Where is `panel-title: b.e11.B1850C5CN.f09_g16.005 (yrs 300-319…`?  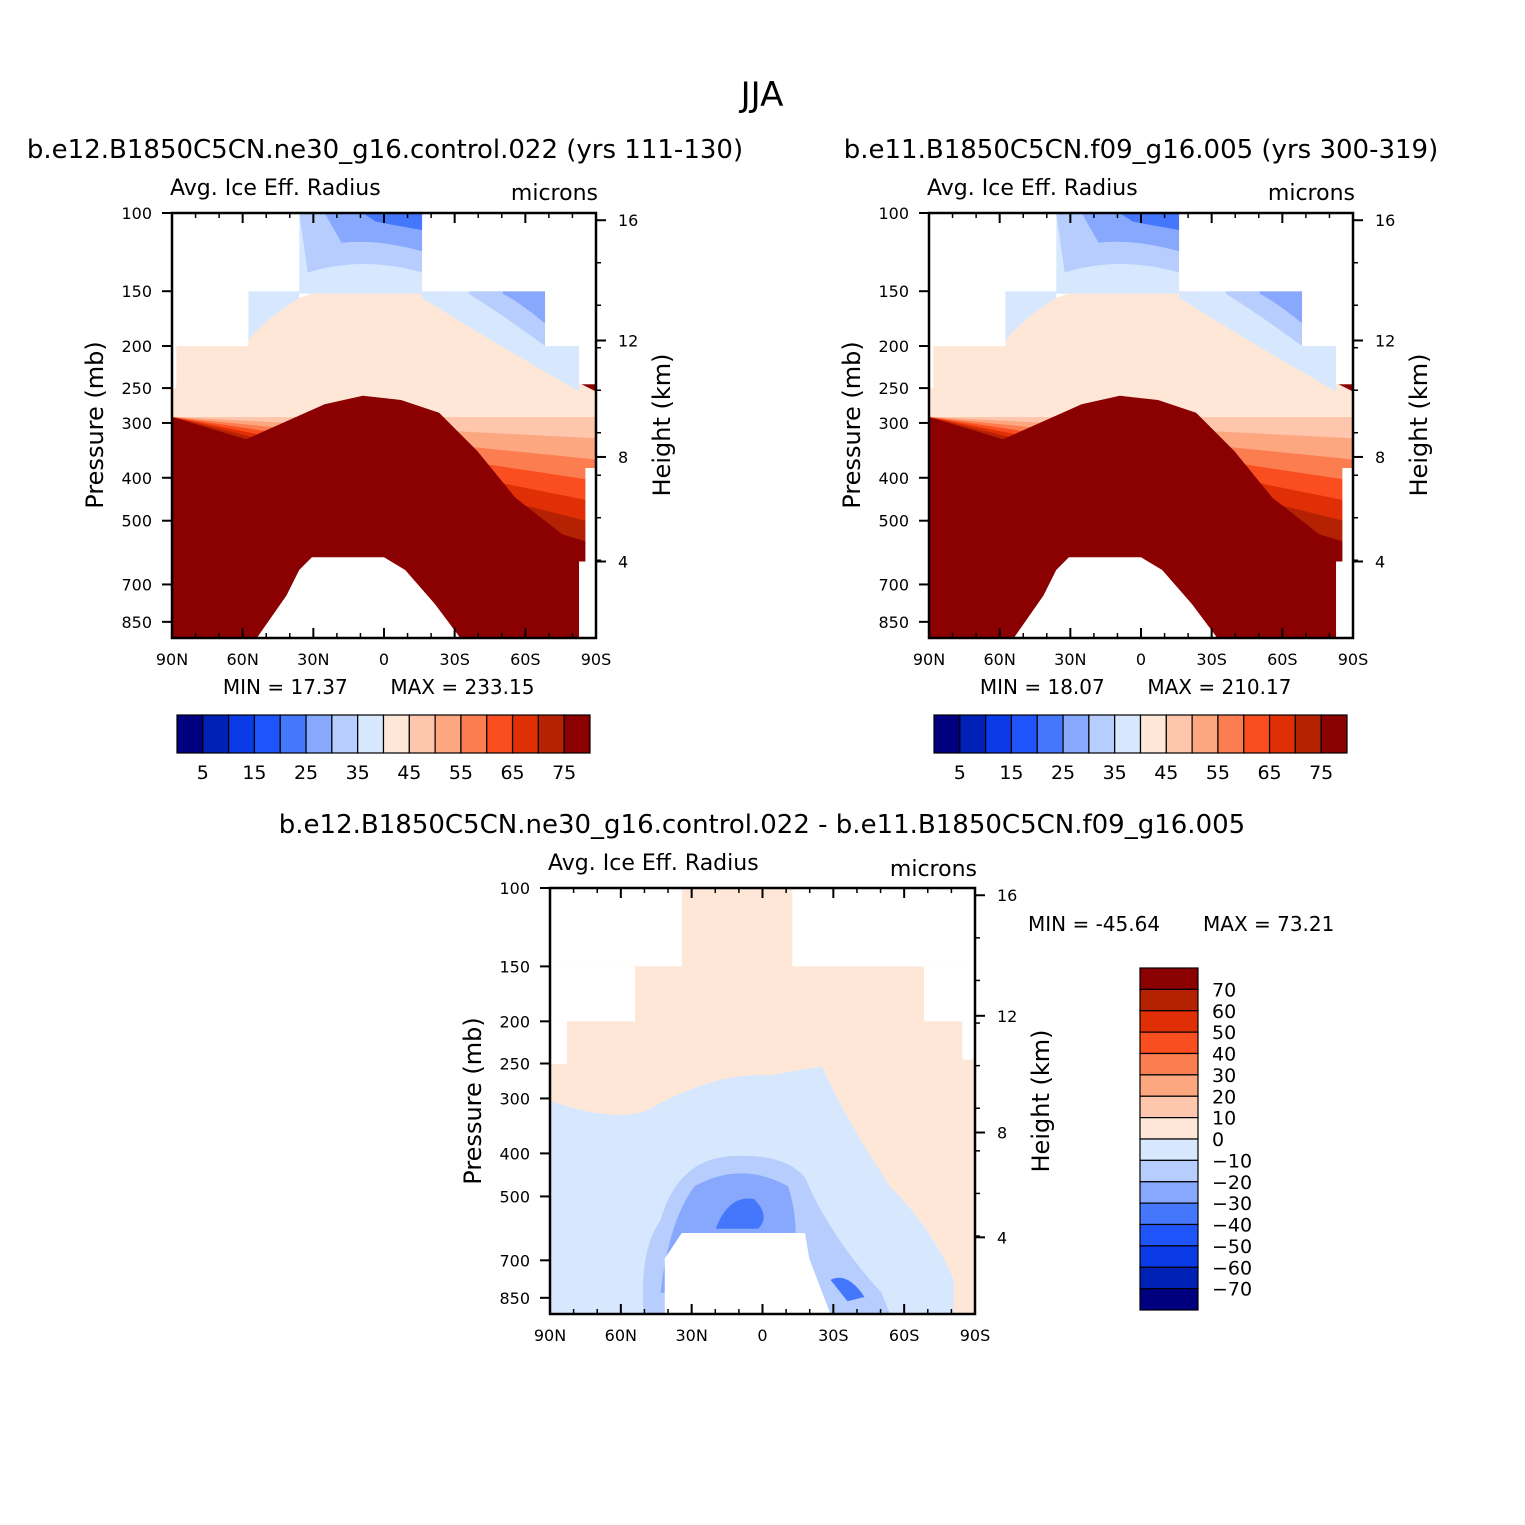 panel-title: b.e11.B1850C5CN.f09_g16.005 (yrs 300-319… is located at coordinates (1141, 150).